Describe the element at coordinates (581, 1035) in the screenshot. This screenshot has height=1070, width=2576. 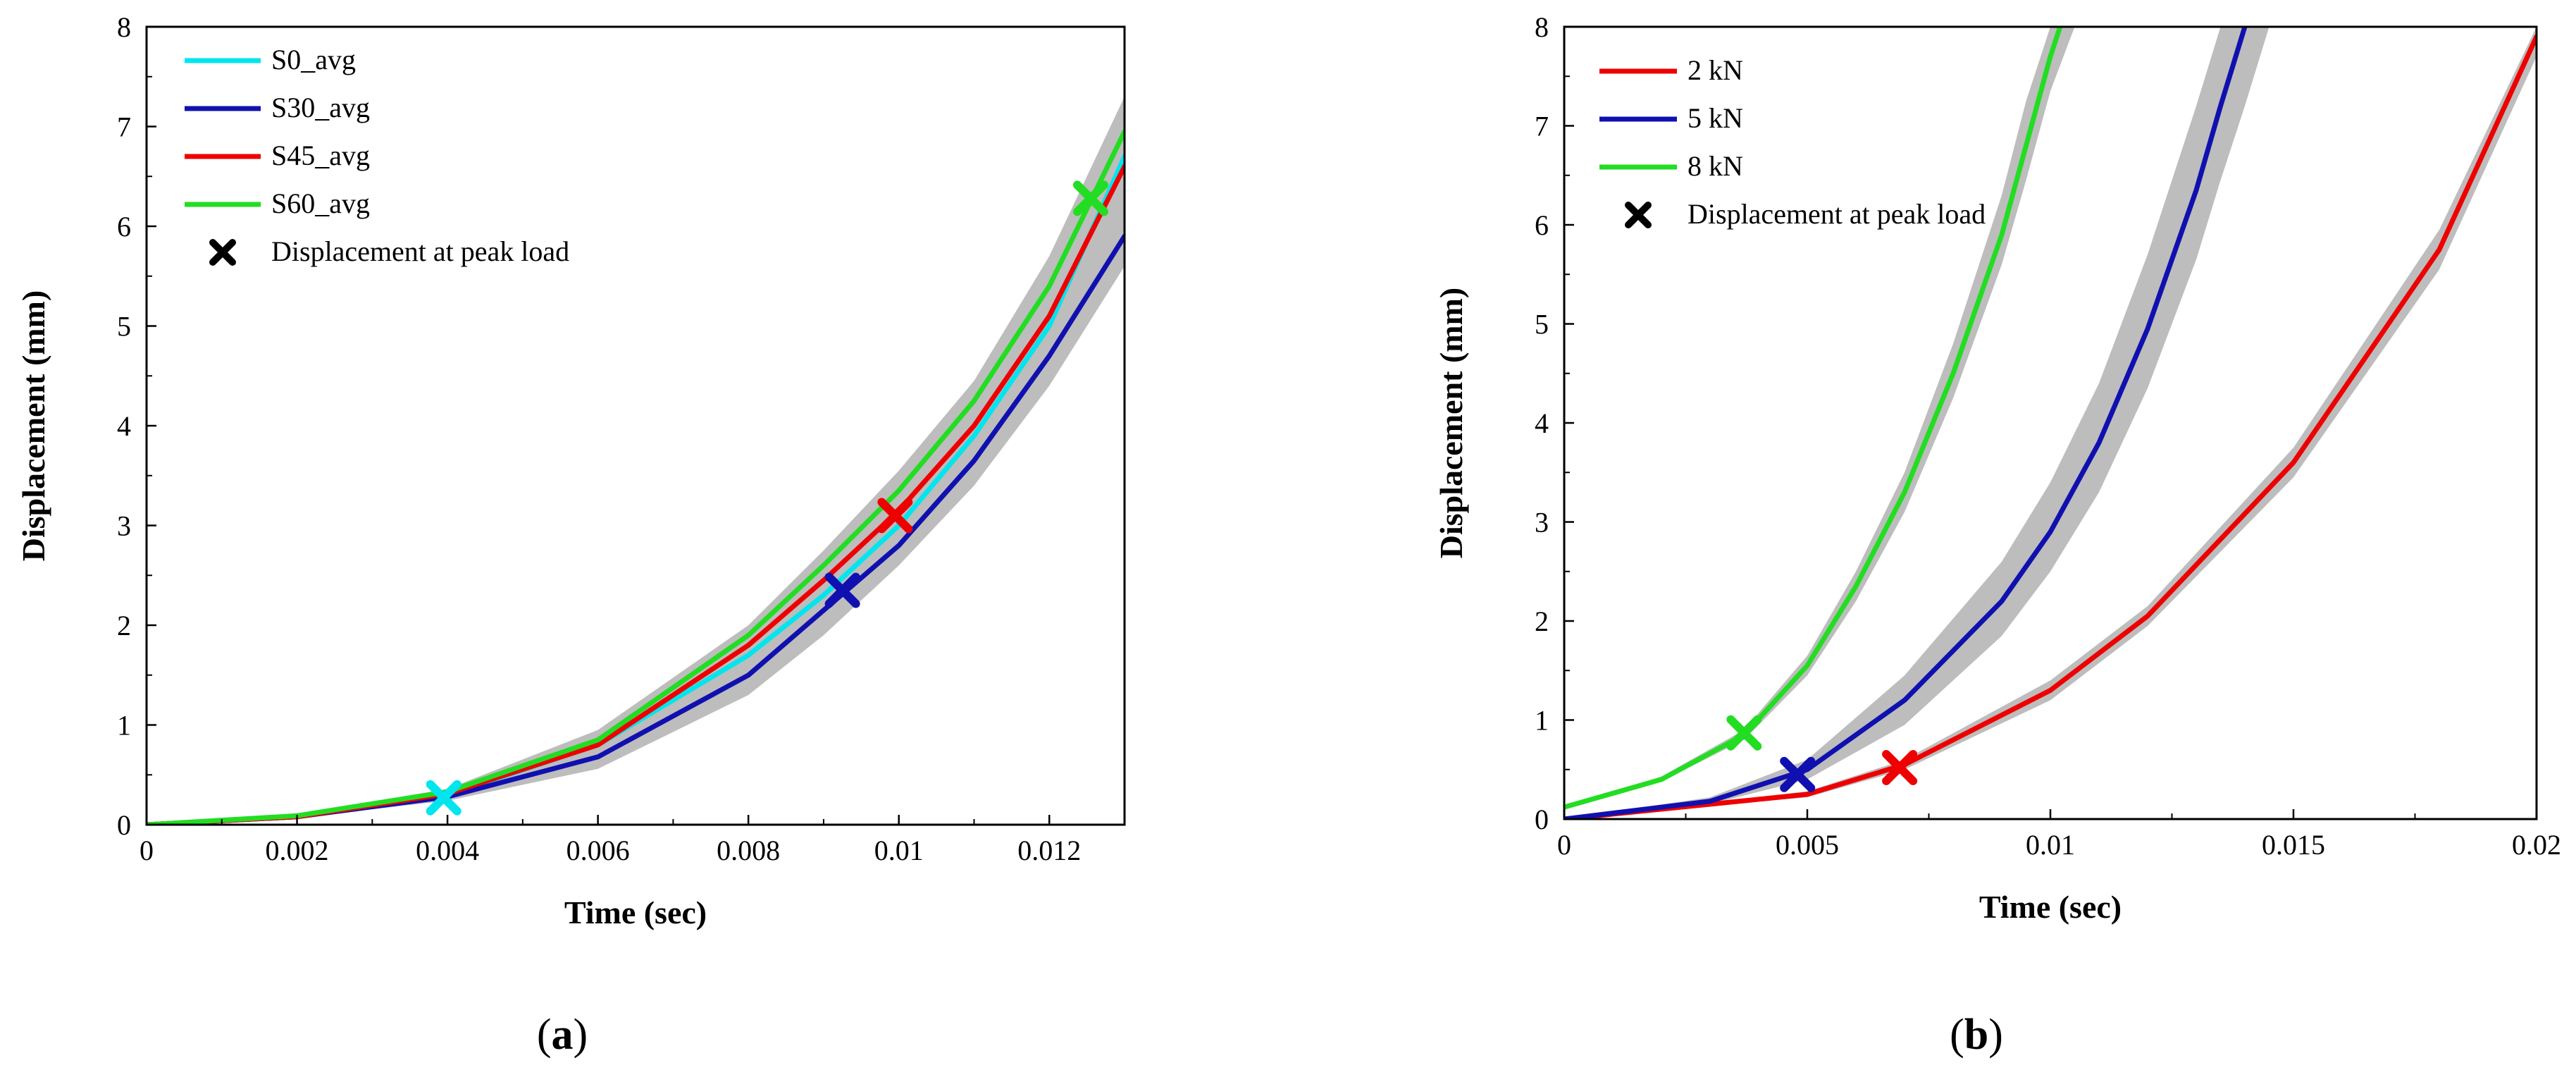
I see `panel-a-paren-close: )` at that location.